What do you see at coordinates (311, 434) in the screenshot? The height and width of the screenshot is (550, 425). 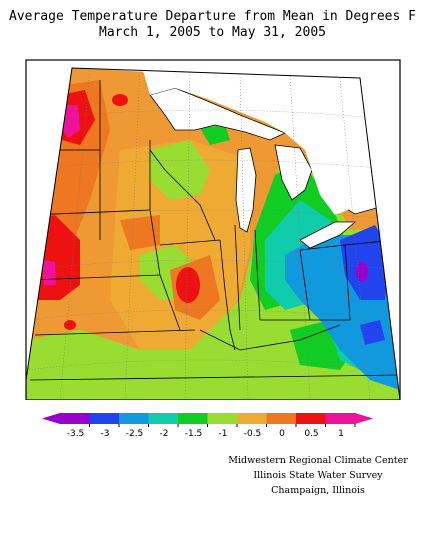 I see `legend-tick-label: 0.5` at bounding box center [311, 434].